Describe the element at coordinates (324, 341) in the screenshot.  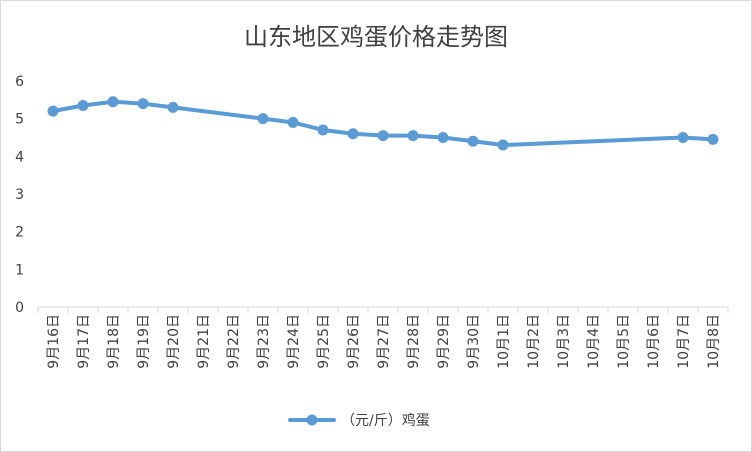
I see `x-tick-label: 9月25日` at that location.